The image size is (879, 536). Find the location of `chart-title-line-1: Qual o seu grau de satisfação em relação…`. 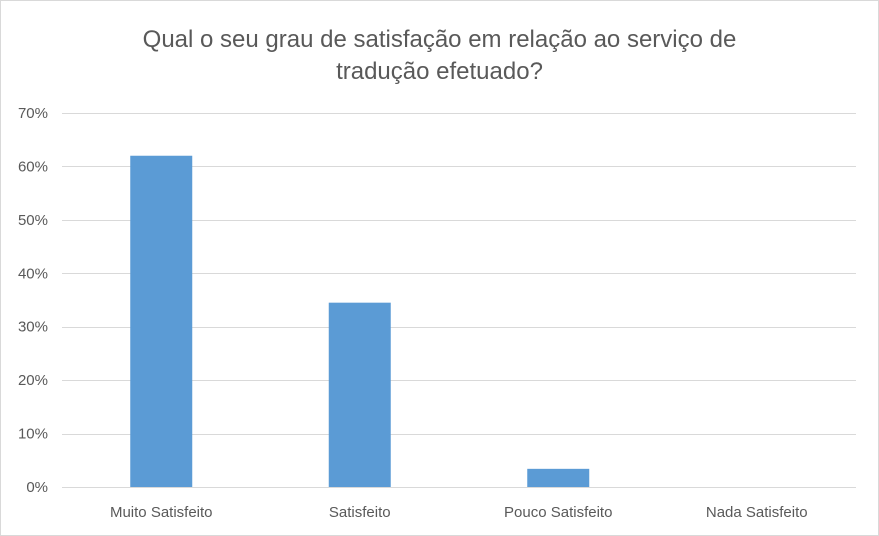

chart-title-line-1: Qual o seu grau de satisfação em relação… is located at coordinates (439, 39).